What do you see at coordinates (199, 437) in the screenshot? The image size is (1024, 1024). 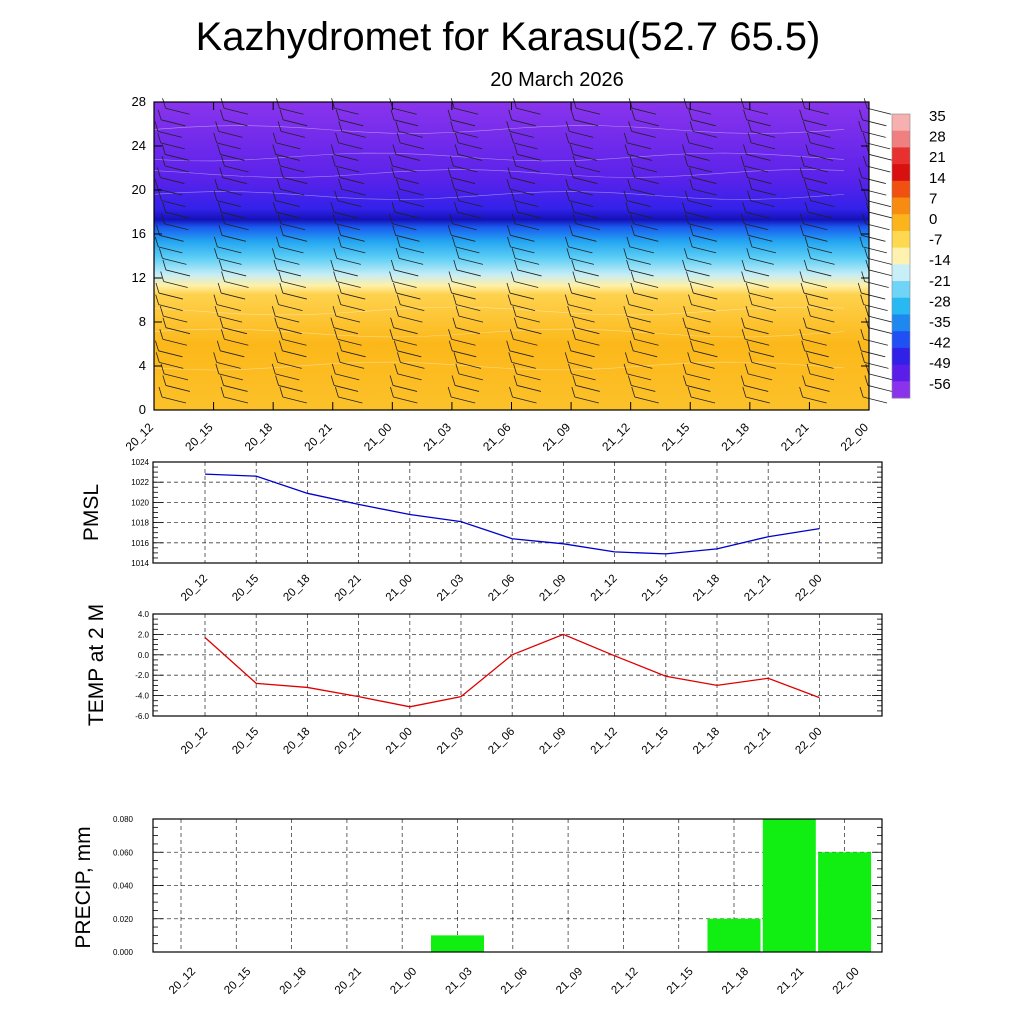 I see `x-tick-label: 20_15` at bounding box center [199, 437].